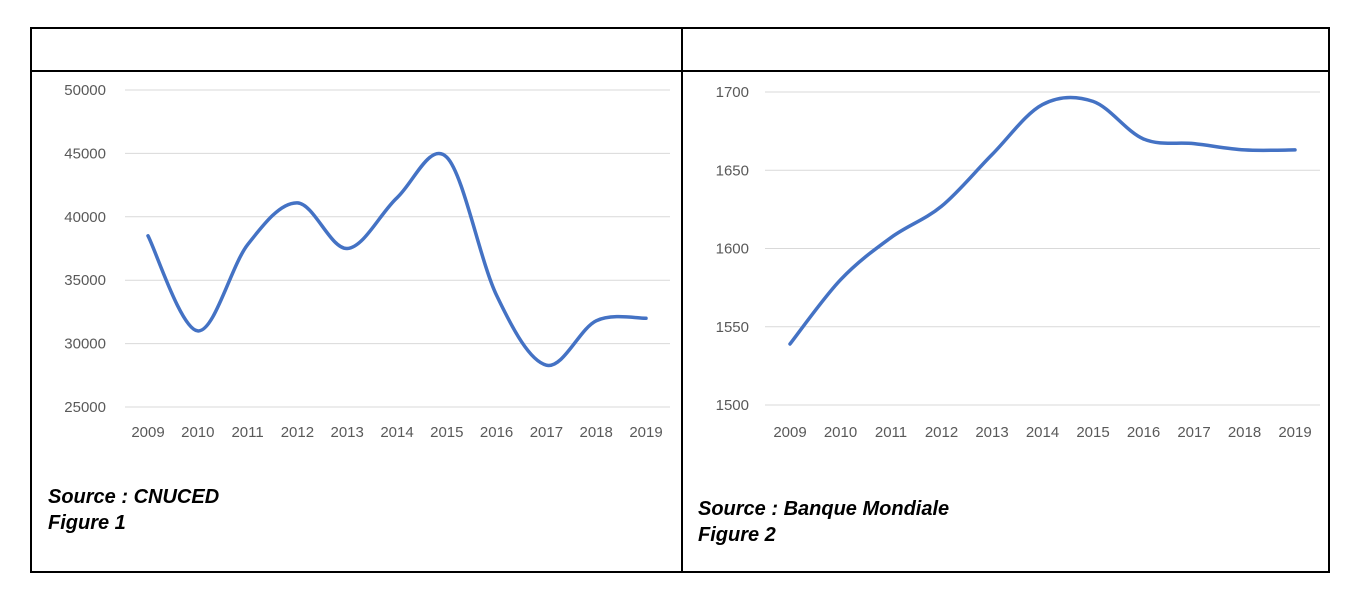  I want to click on column-divider, so click(682, 300).